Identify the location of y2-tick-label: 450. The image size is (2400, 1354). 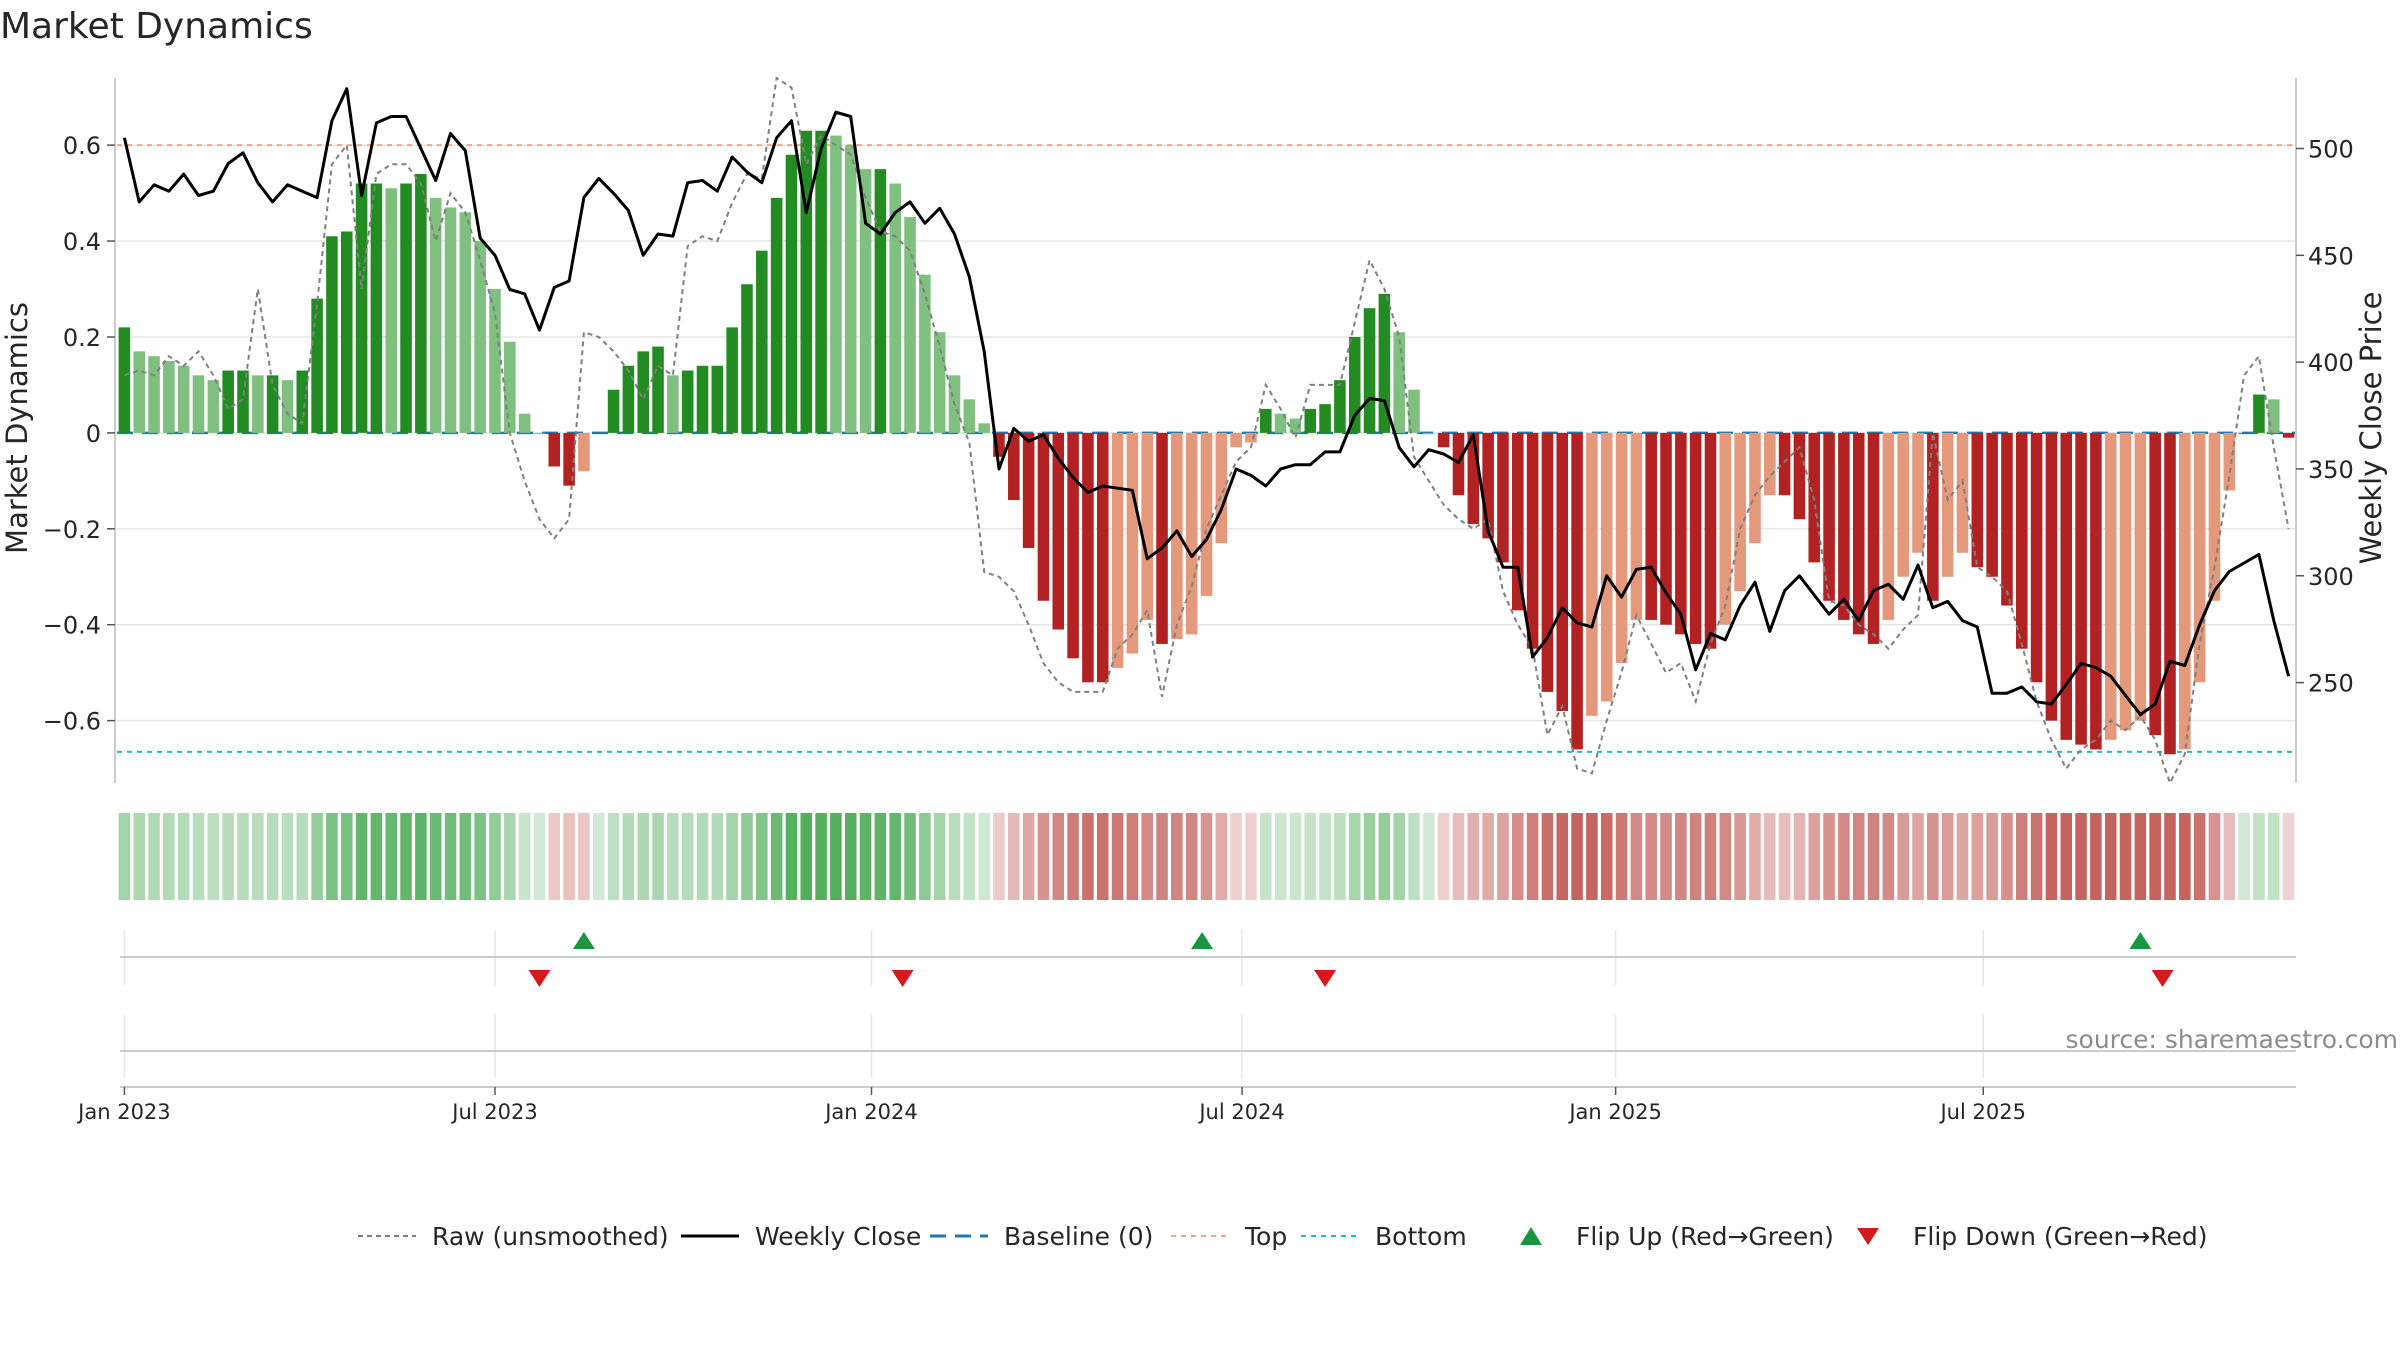
(2331, 256).